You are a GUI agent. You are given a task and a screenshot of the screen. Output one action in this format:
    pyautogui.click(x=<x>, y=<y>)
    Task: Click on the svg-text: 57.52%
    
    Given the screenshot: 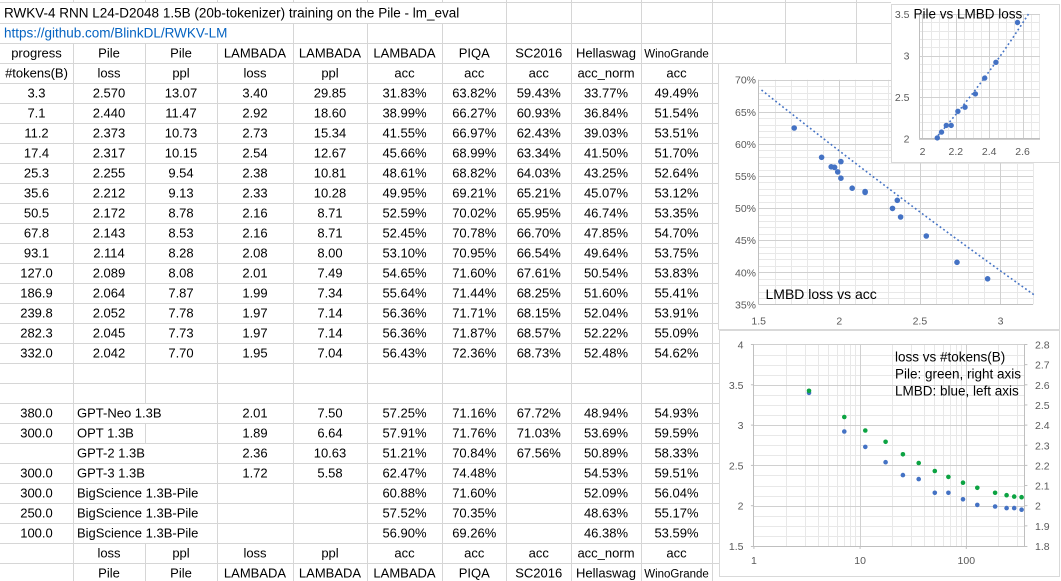 What is the action you would take?
    pyautogui.click(x=404, y=513)
    